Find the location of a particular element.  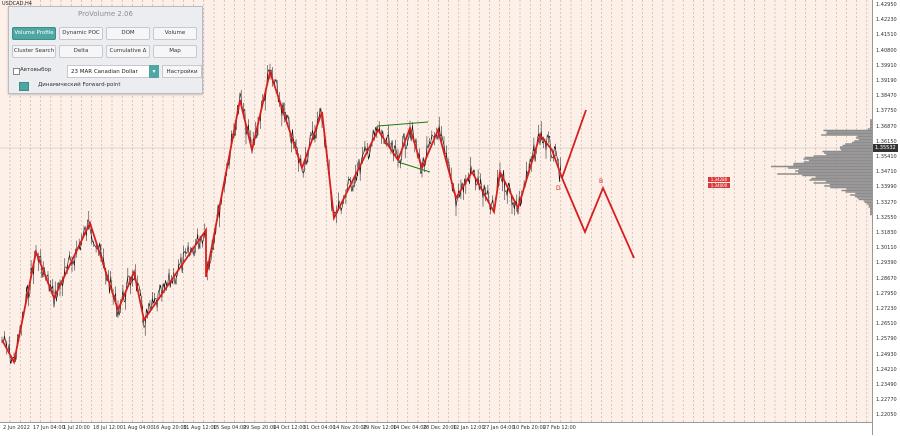

symbol-label: USDCAD,H4 is located at coordinates (17, 4).